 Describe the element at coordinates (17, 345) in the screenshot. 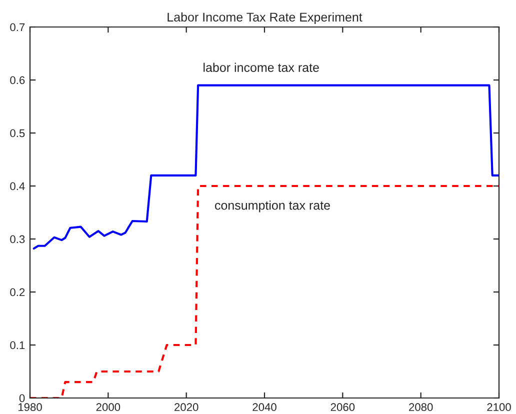

I see `y-tick-label: 0.1` at that location.